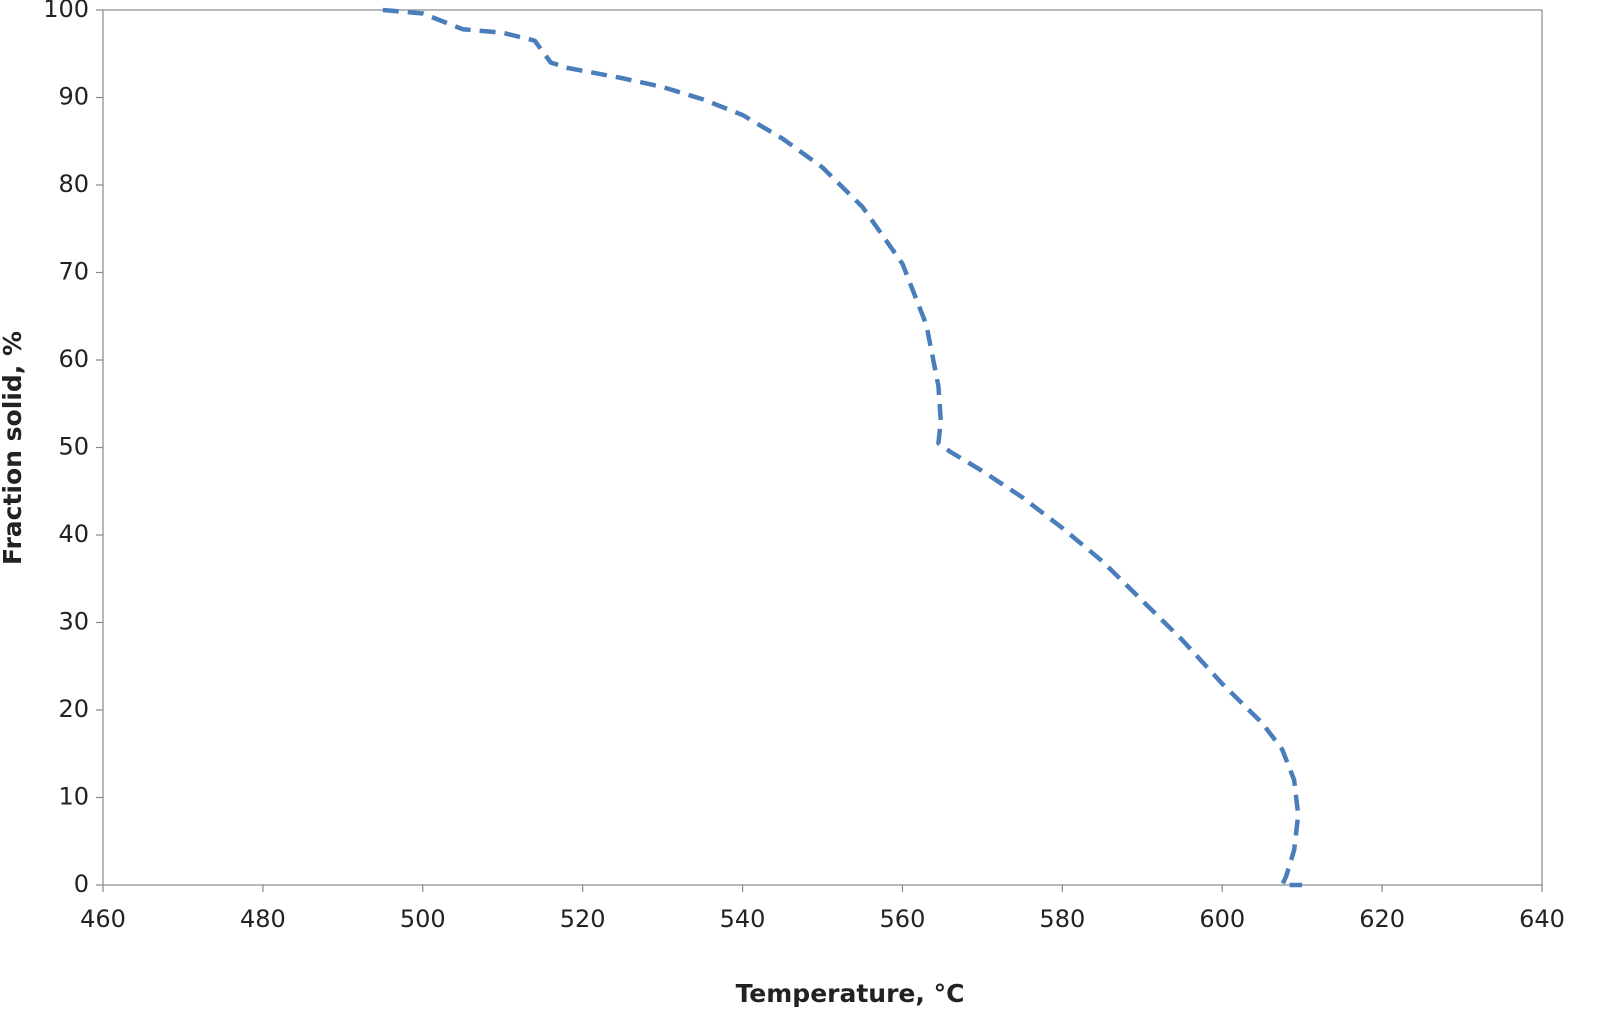 The height and width of the screenshot is (1013, 1623). I want to click on x-tick-label: 540, so click(743, 919).